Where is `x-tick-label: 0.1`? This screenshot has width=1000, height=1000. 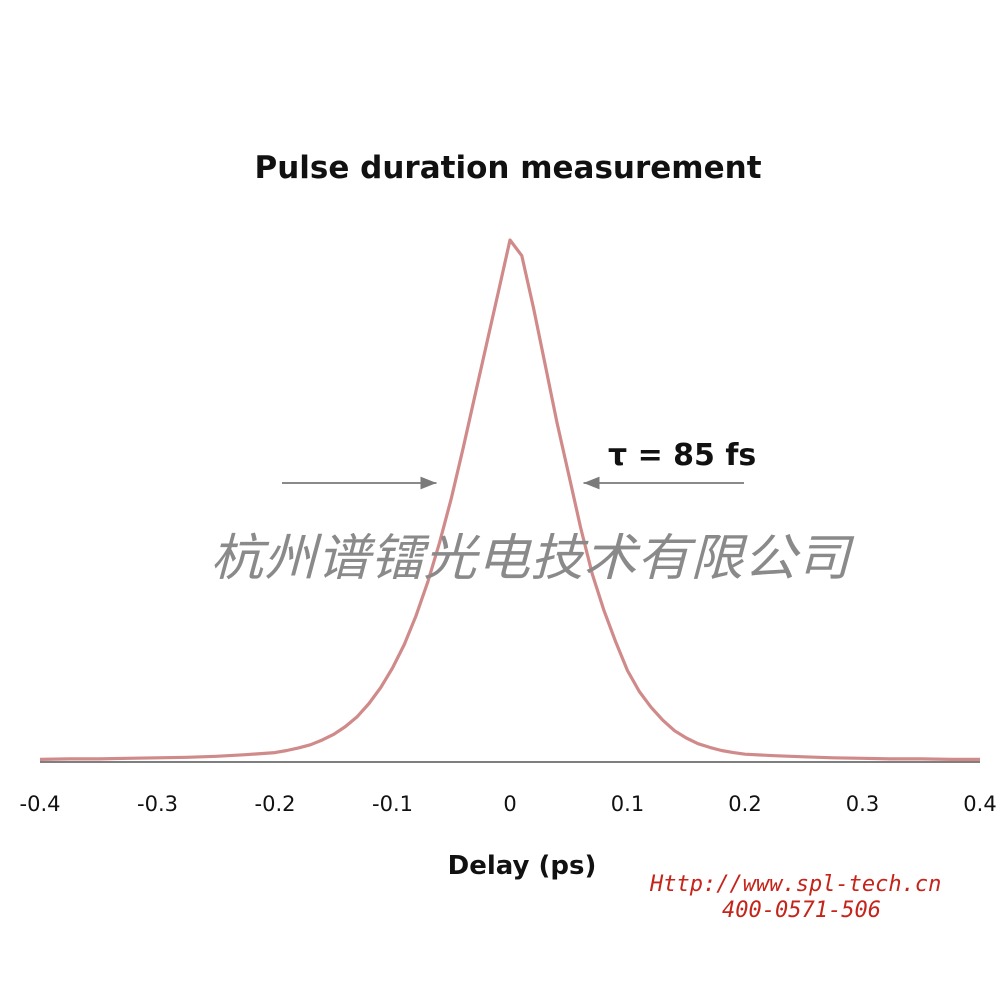
x-tick-label: 0.1 is located at coordinates (627, 804).